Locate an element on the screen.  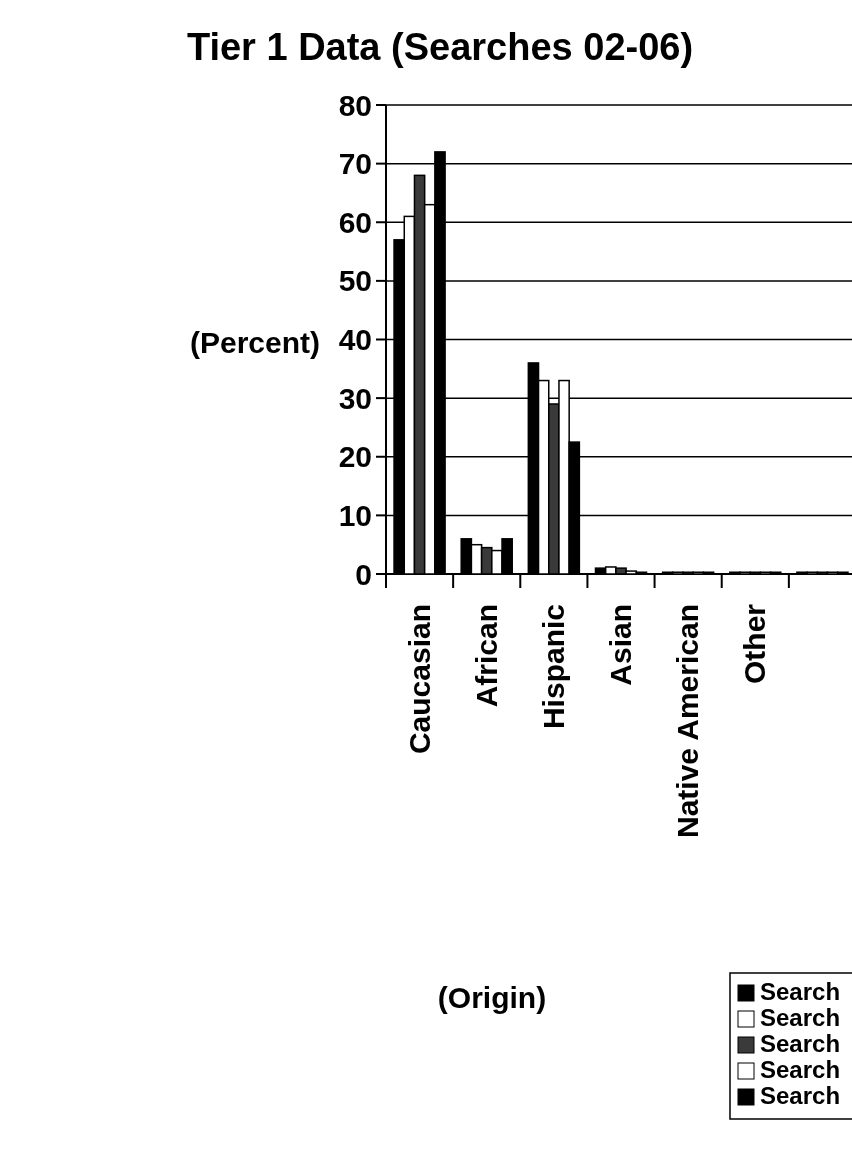
y-tick-label: 10 is located at coordinates (355, 515).